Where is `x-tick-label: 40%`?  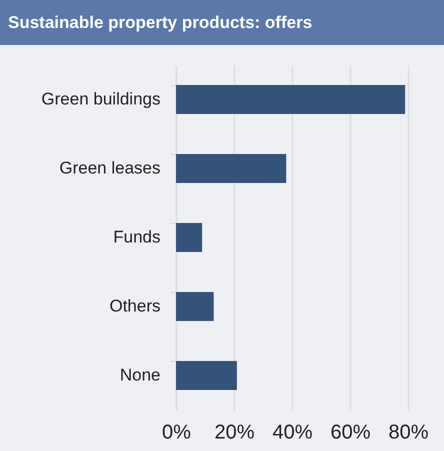
x-tick-label: 40% is located at coordinates (292, 433).